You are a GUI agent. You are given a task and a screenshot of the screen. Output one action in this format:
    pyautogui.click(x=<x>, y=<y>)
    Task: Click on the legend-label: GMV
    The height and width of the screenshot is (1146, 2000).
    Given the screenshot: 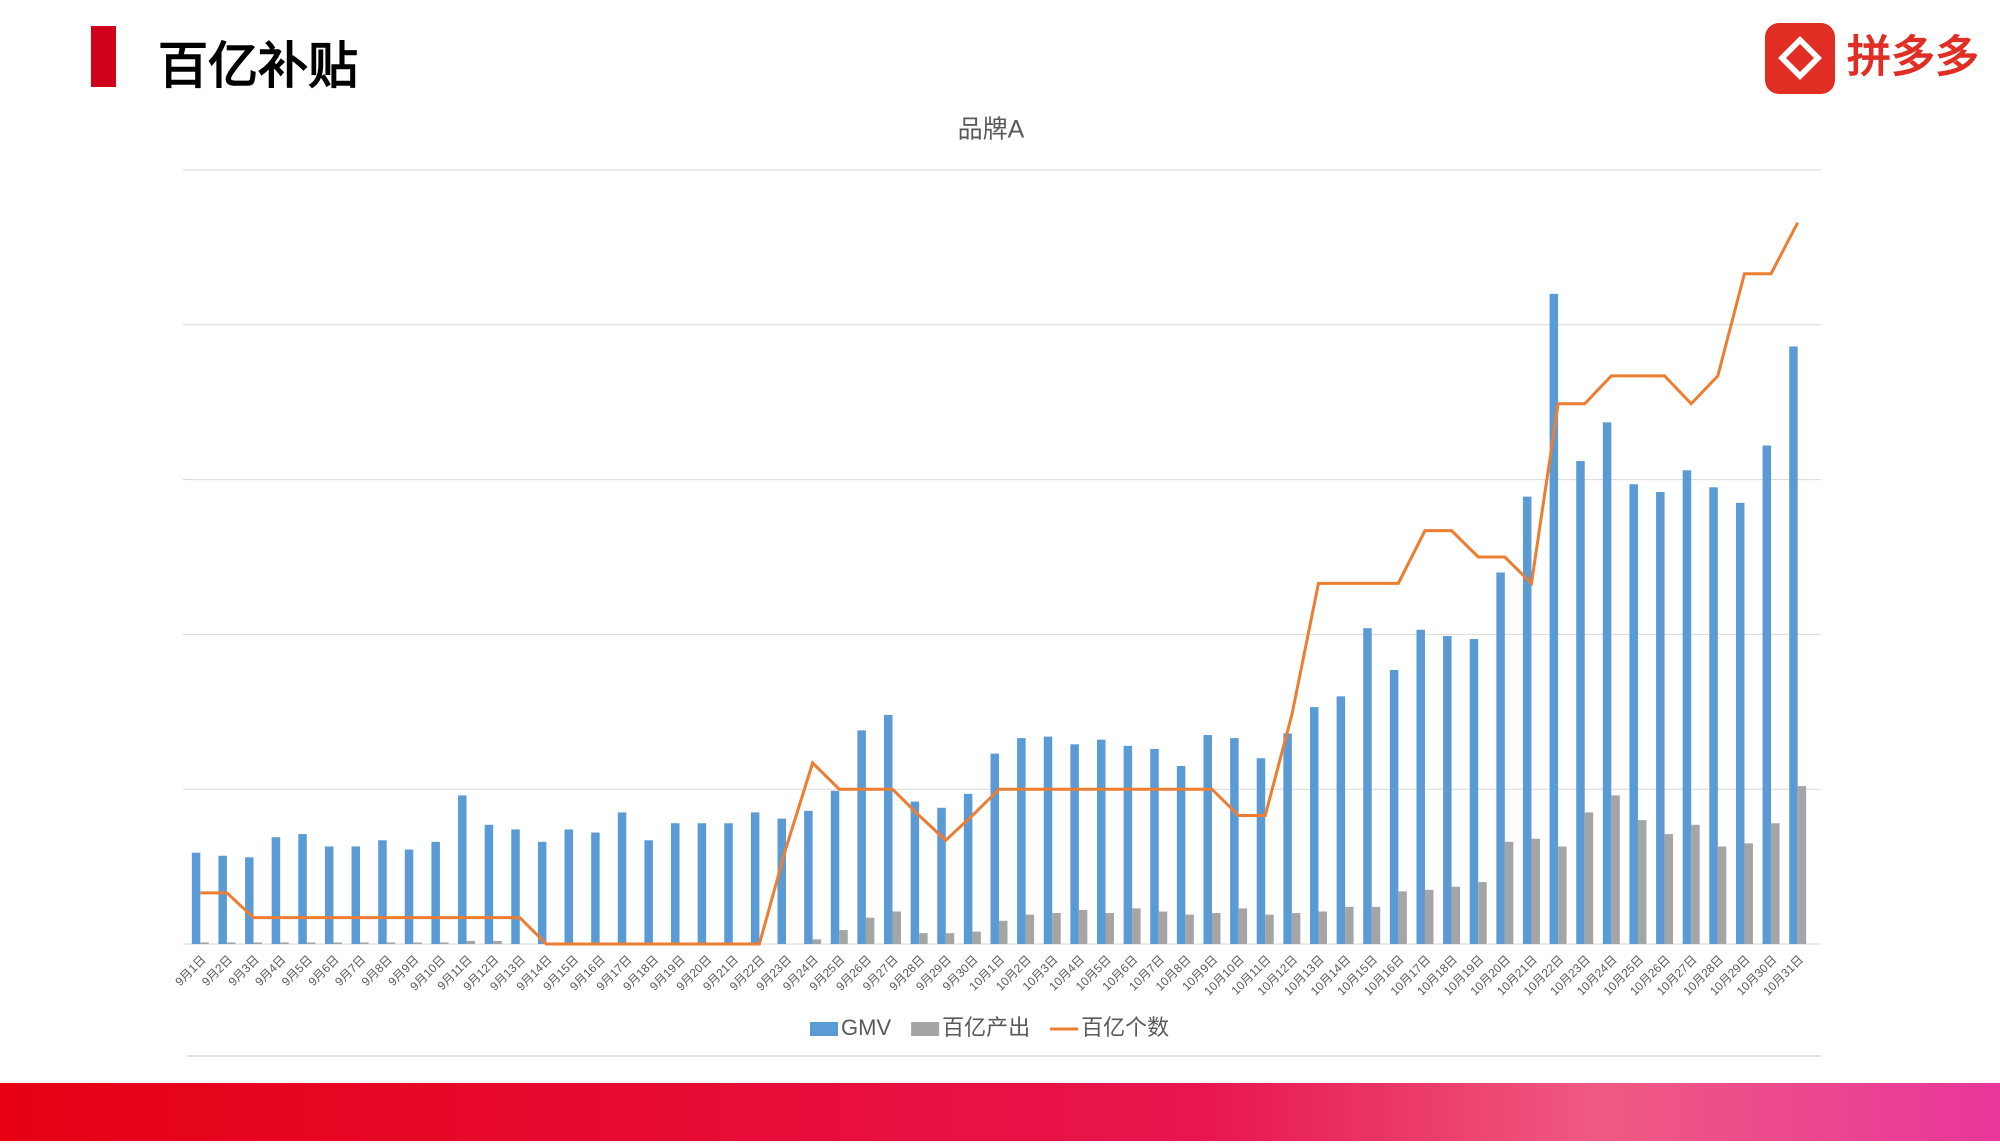 What is the action you would take?
    pyautogui.click(x=866, y=1027)
    